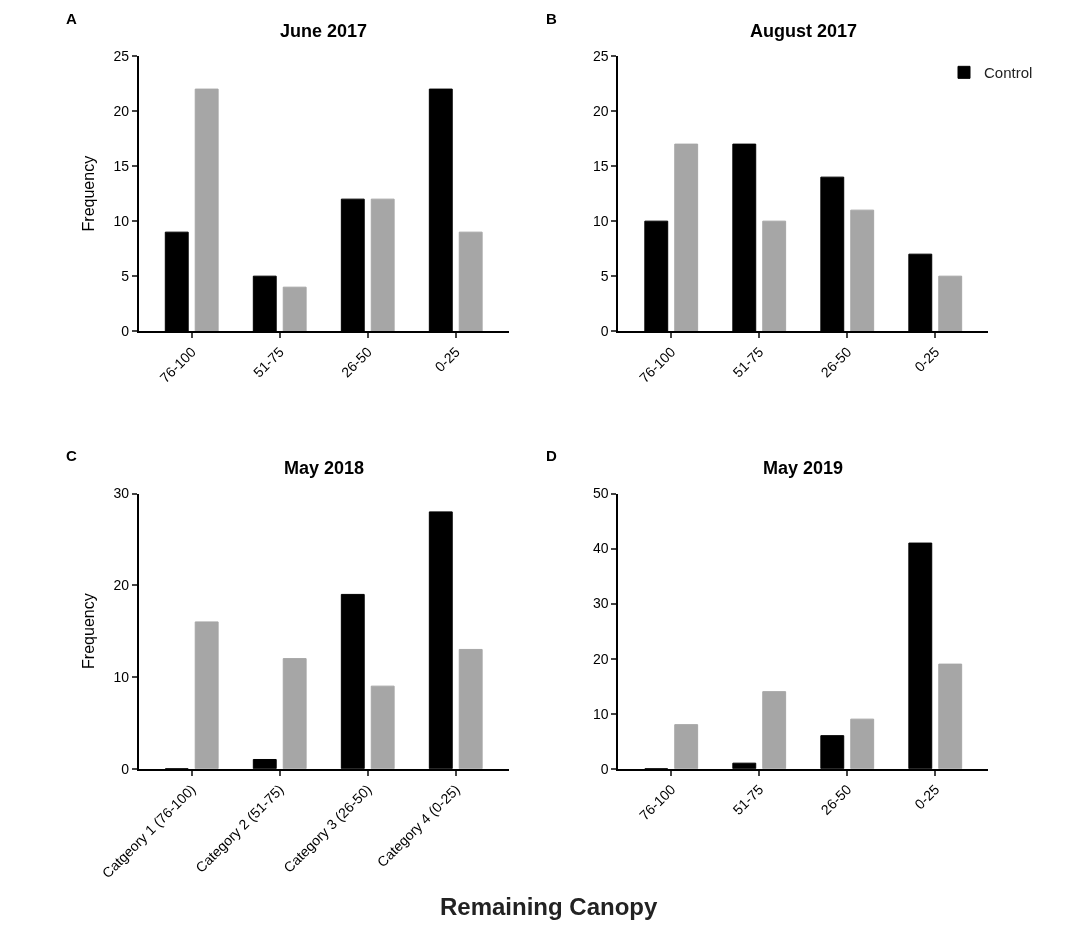 Image resolution: width=1068 pixels, height=940 pixels. I want to click on text: B, so click(551, 18).